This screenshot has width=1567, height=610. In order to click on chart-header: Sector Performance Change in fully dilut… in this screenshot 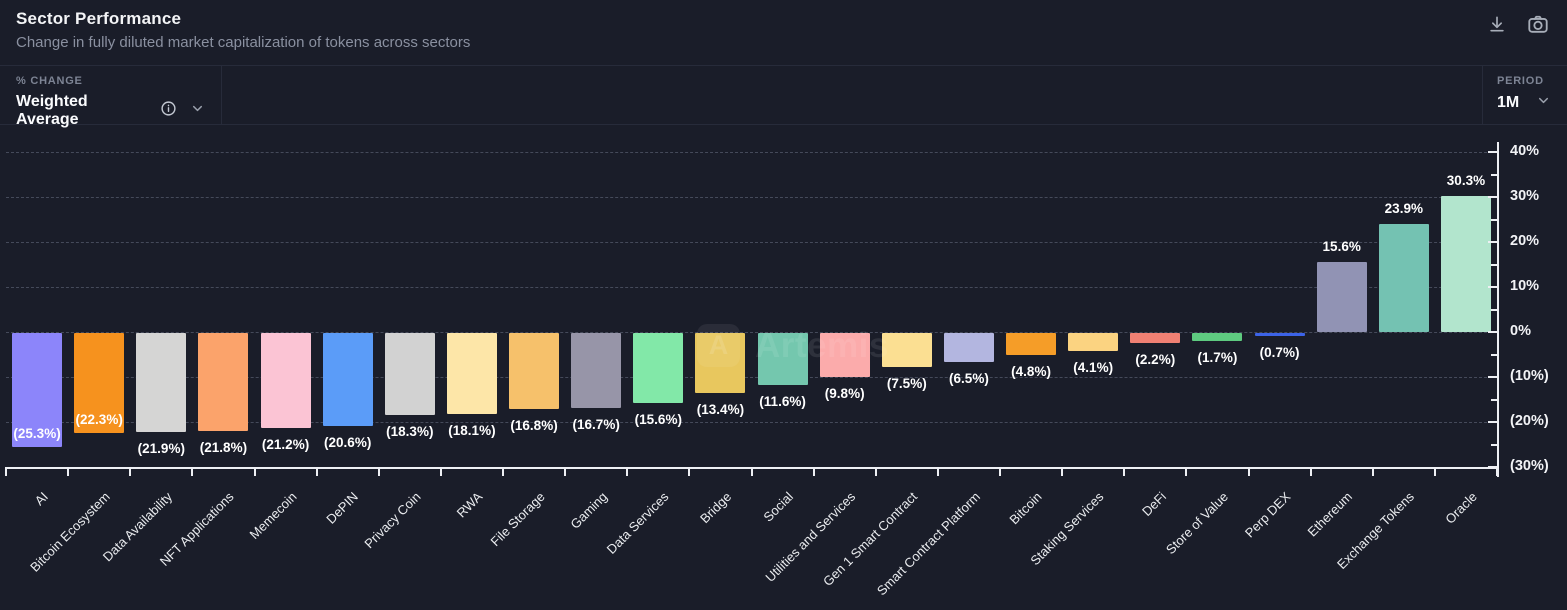, I will do `click(783, 32)`.